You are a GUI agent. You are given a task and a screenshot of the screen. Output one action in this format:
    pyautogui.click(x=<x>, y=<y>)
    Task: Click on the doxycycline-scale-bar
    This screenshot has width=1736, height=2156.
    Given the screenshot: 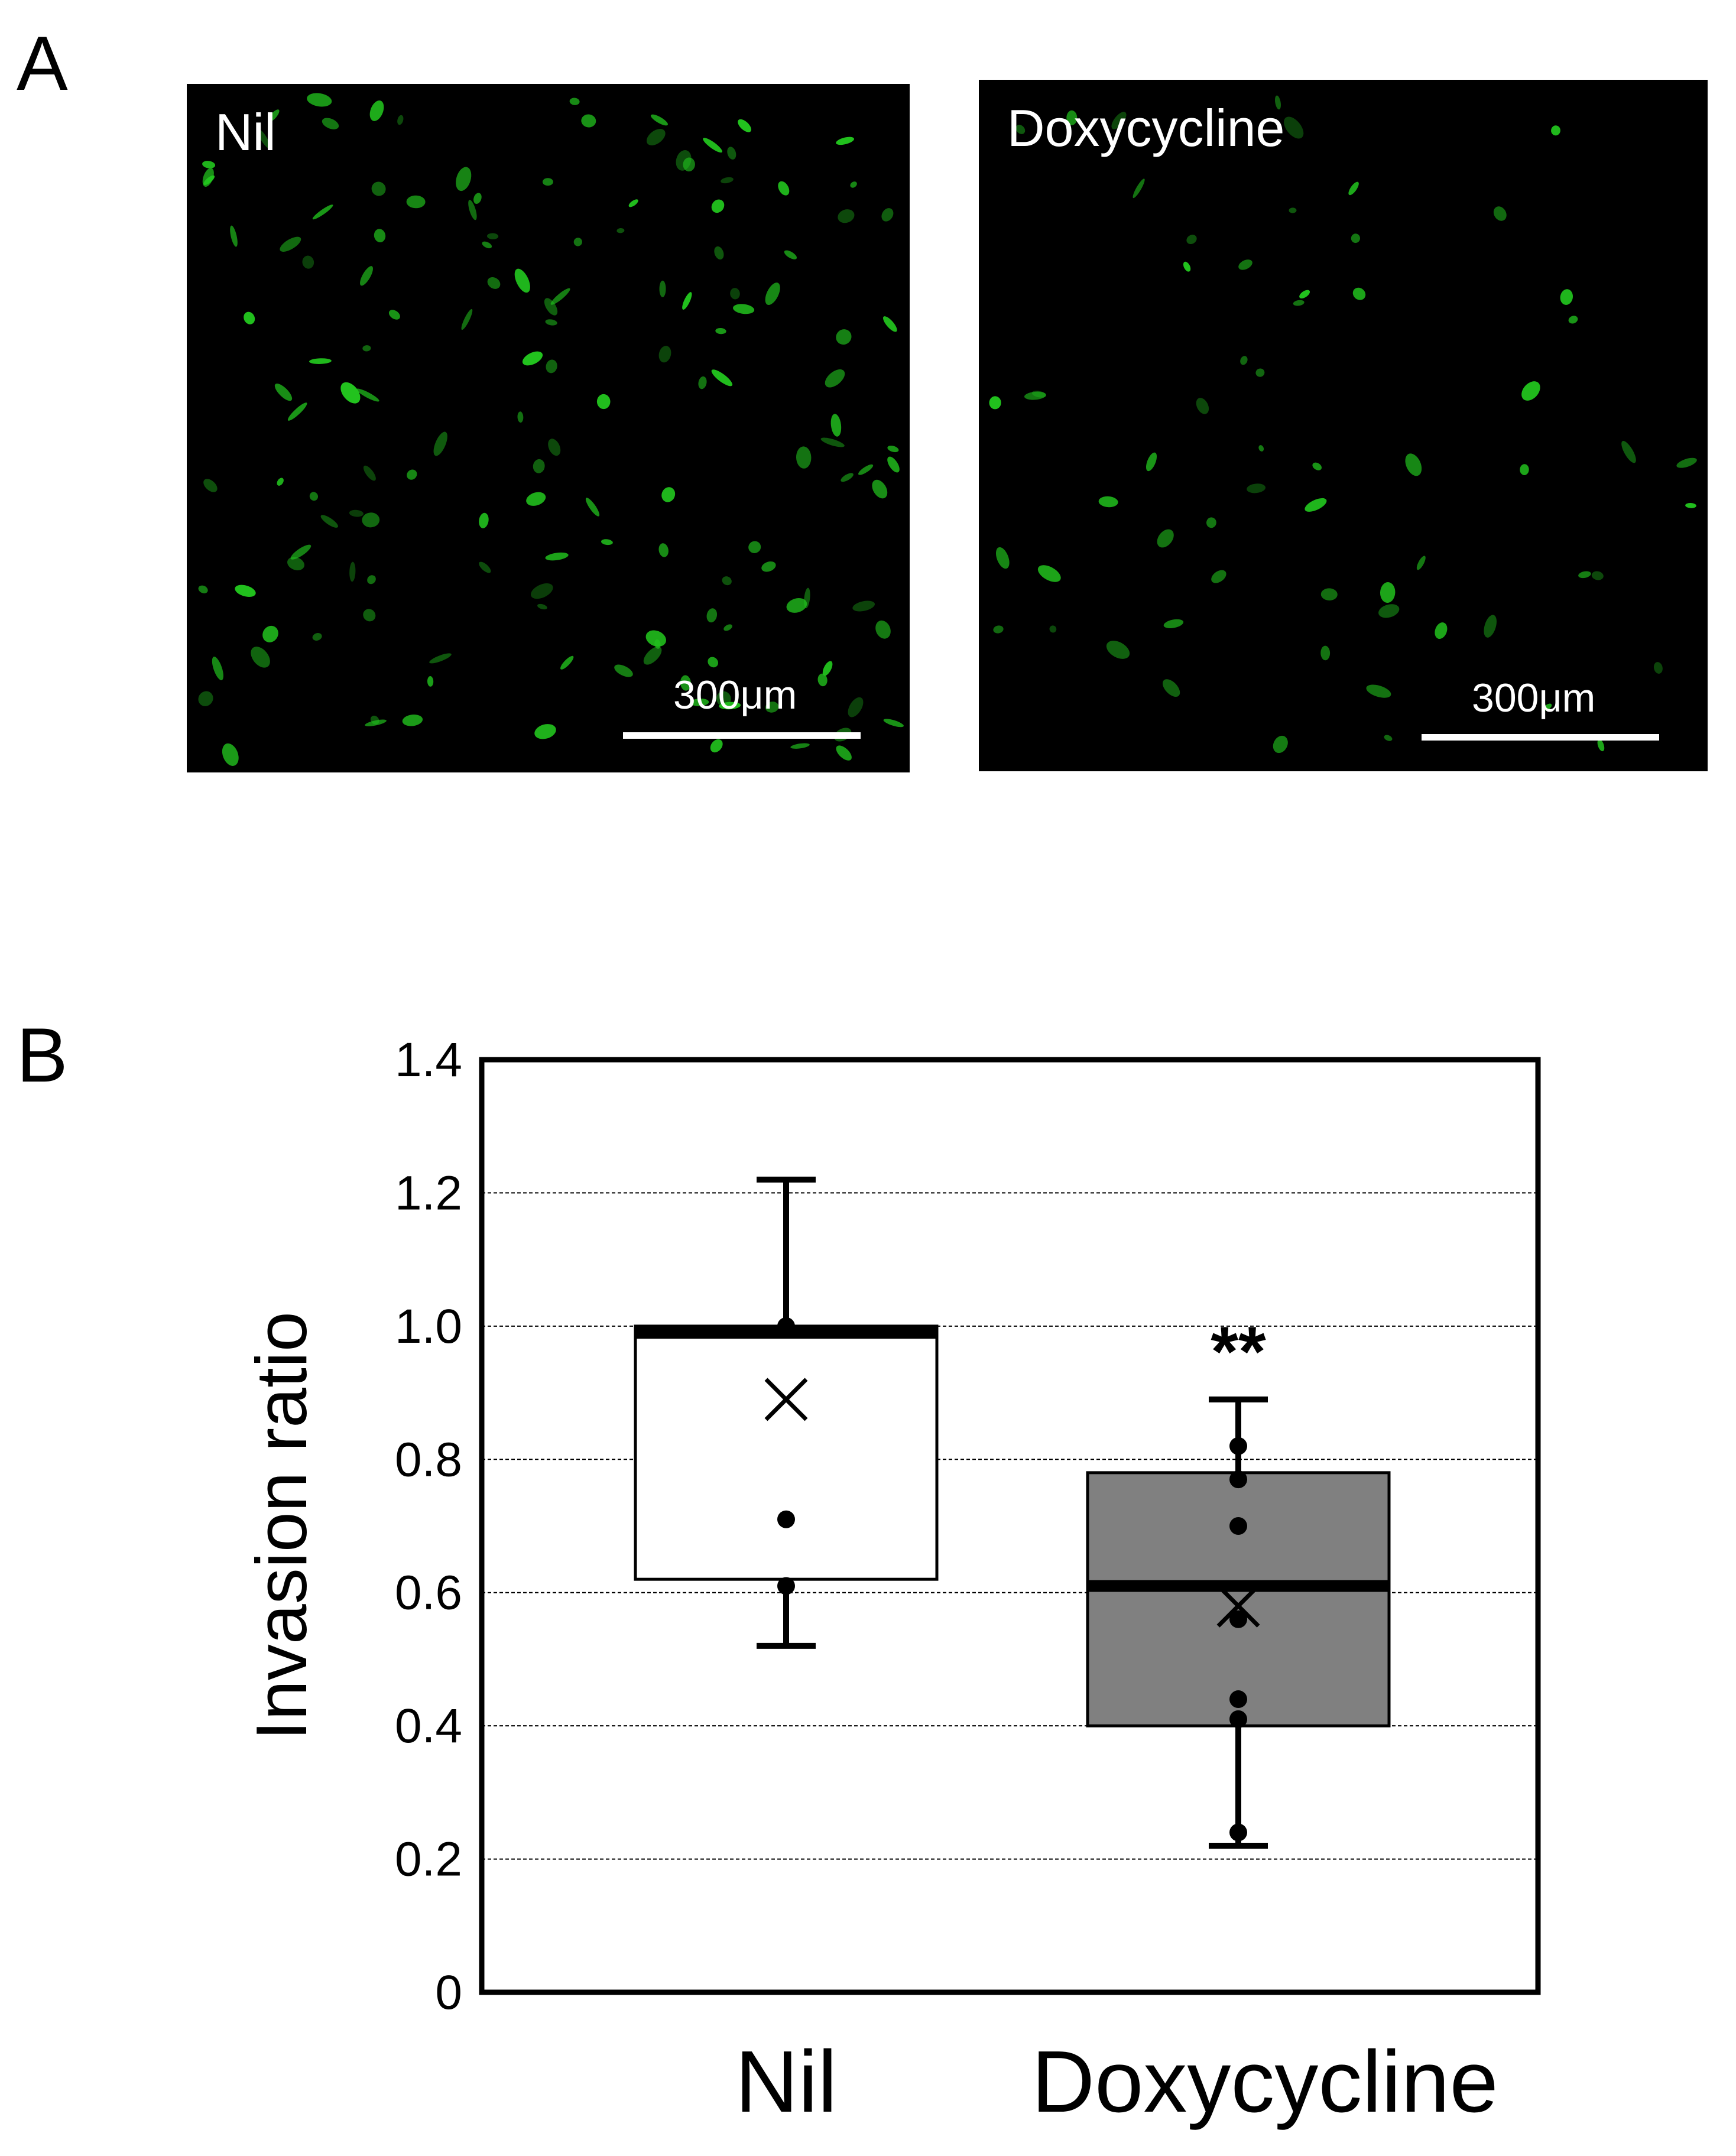 What is the action you would take?
    pyautogui.click(x=1541, y=737)
    